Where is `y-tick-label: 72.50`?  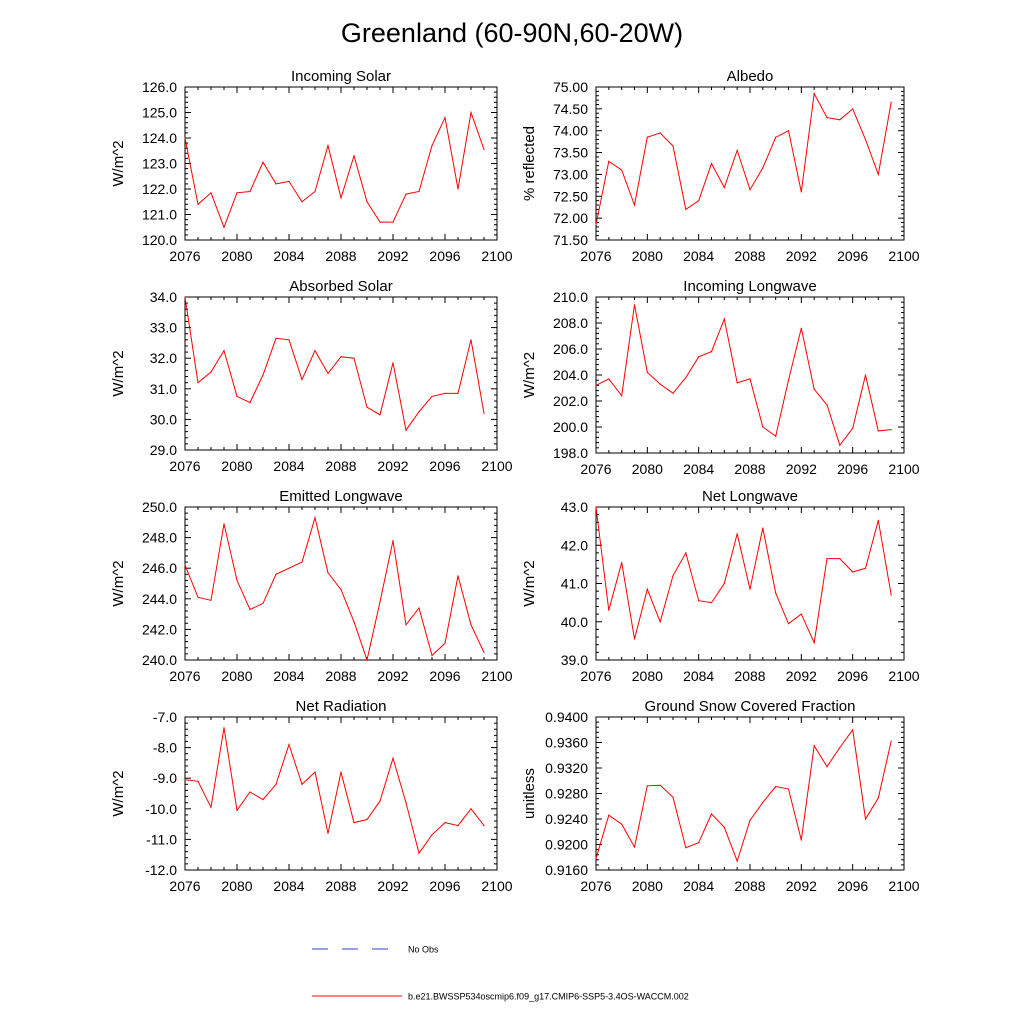 y-tick-label: 72.50 is located at coordinates (570, 196).